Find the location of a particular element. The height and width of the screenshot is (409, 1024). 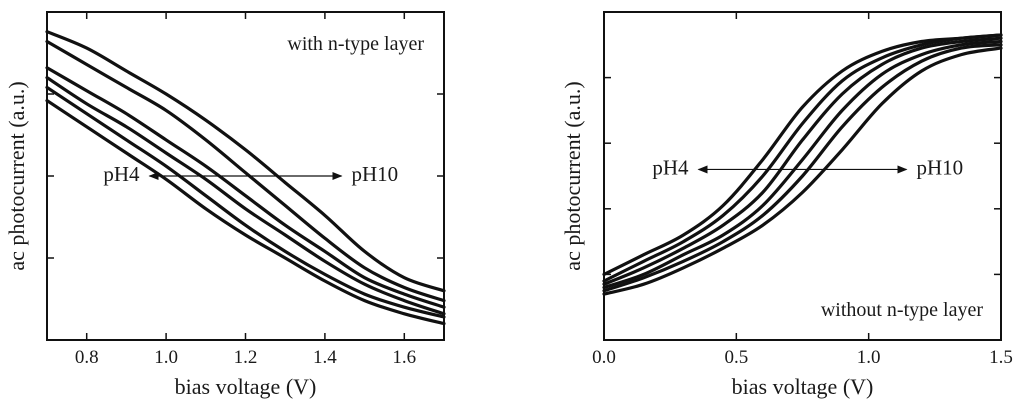

right-ph10-label: pH10 is located at coordinates (940, 167).